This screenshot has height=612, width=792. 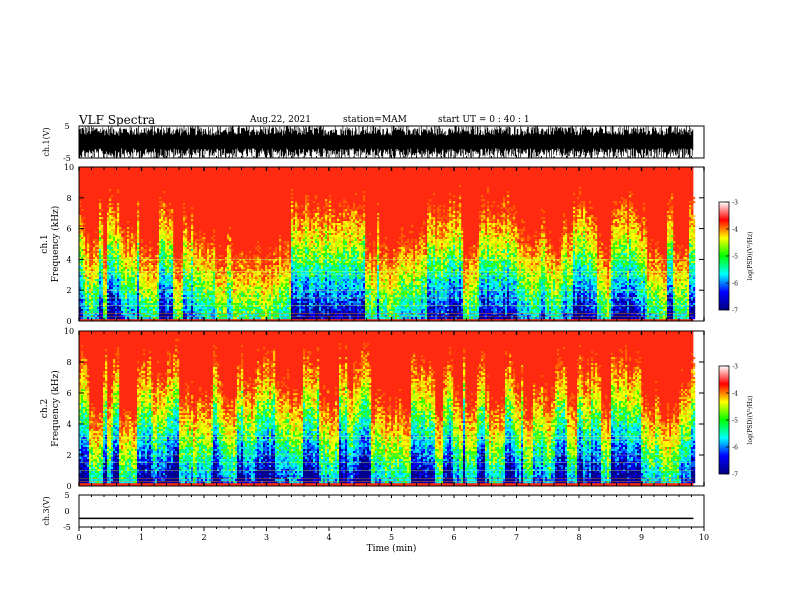 I want to click on x-axis-tick-label: 1, so click(x=141, y=537).